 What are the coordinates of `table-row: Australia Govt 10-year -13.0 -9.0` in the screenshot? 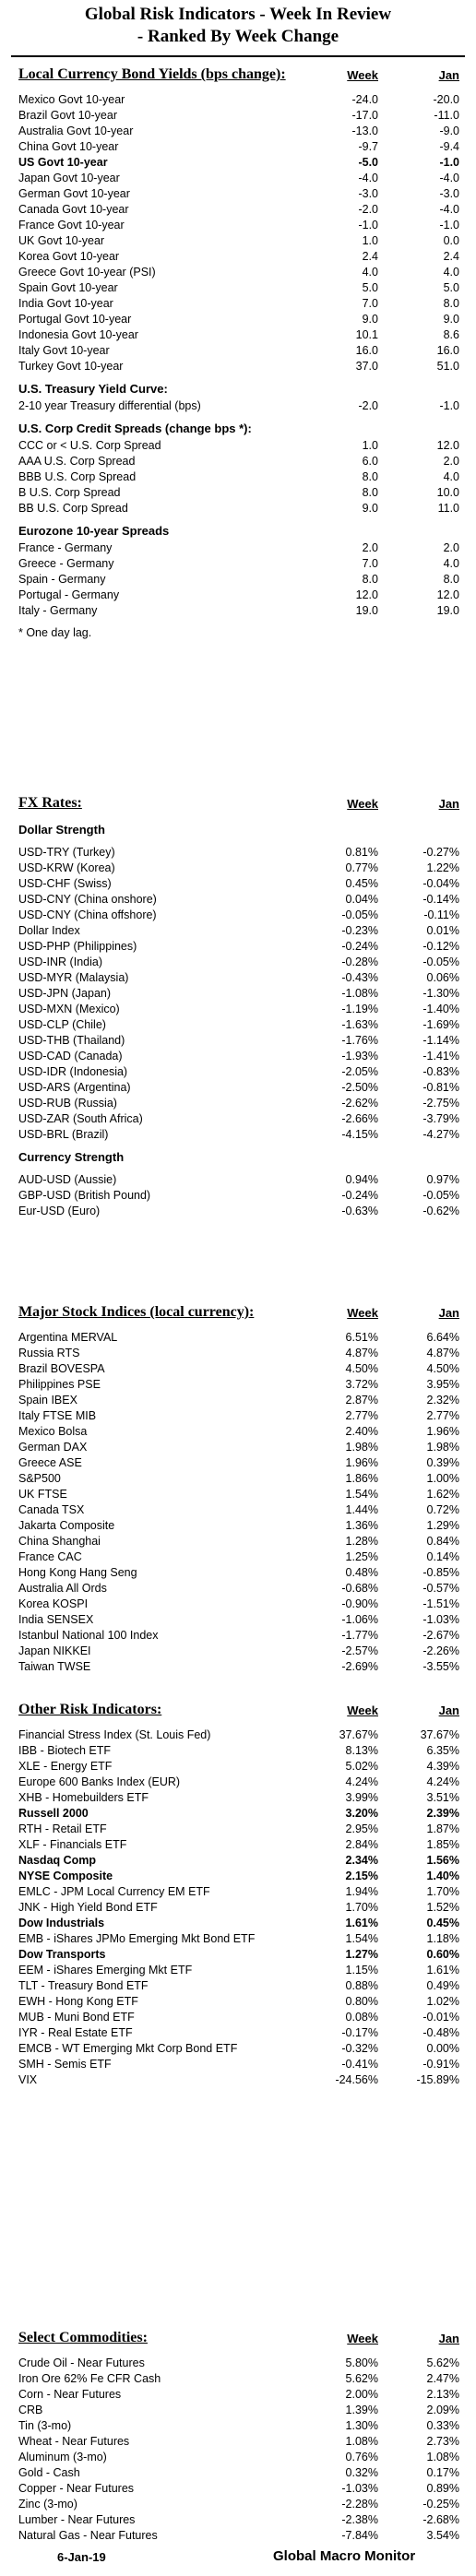 It's located at (238, 131).